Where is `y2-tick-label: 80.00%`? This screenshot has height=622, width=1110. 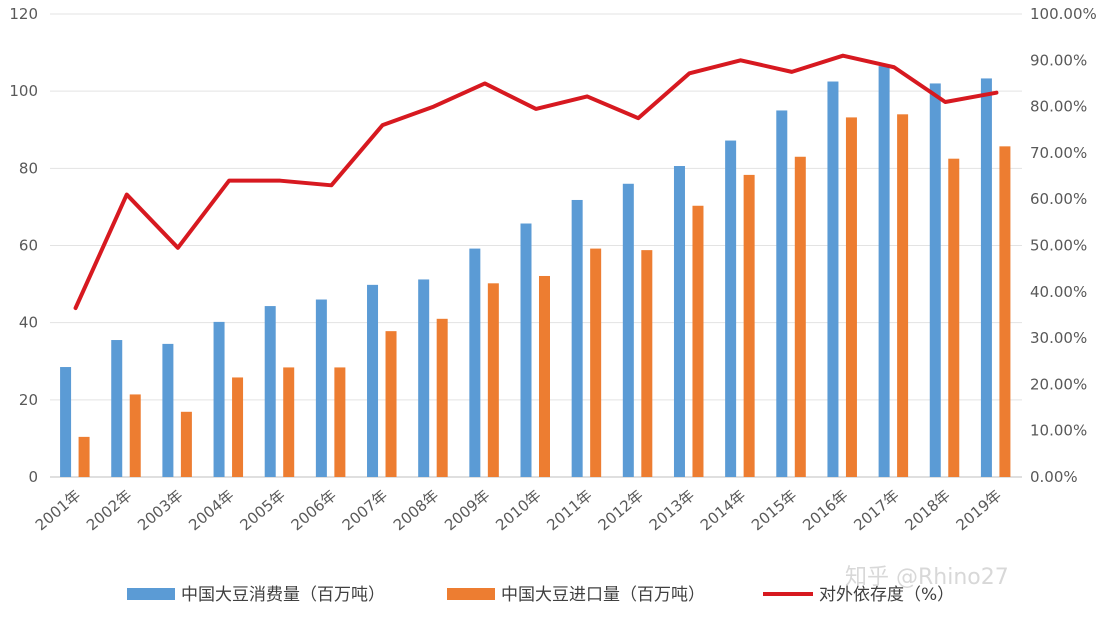
y2-tick-label: 80.00% is located at coordinates (1058, 107).